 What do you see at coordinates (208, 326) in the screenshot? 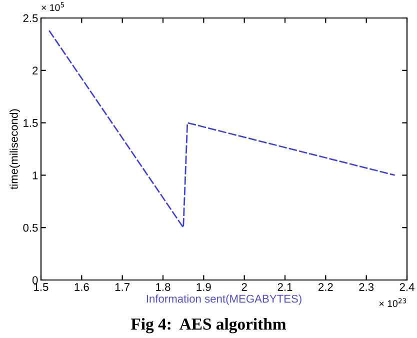
I see `caption: Fig 4: AES algorithm` at bounding box center [208, 326].